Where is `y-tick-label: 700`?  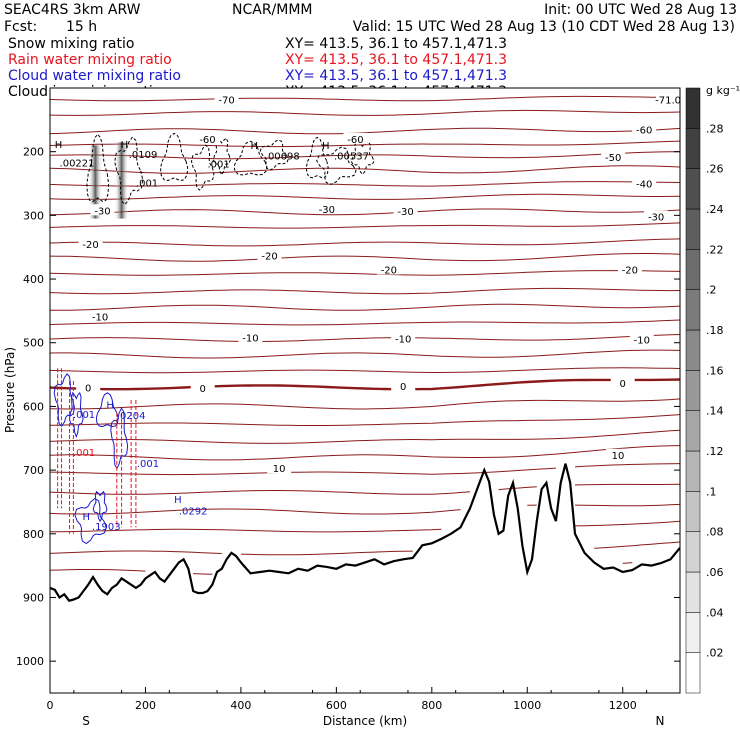
y-tick-label: 700 is located at coordinates (33, 470).